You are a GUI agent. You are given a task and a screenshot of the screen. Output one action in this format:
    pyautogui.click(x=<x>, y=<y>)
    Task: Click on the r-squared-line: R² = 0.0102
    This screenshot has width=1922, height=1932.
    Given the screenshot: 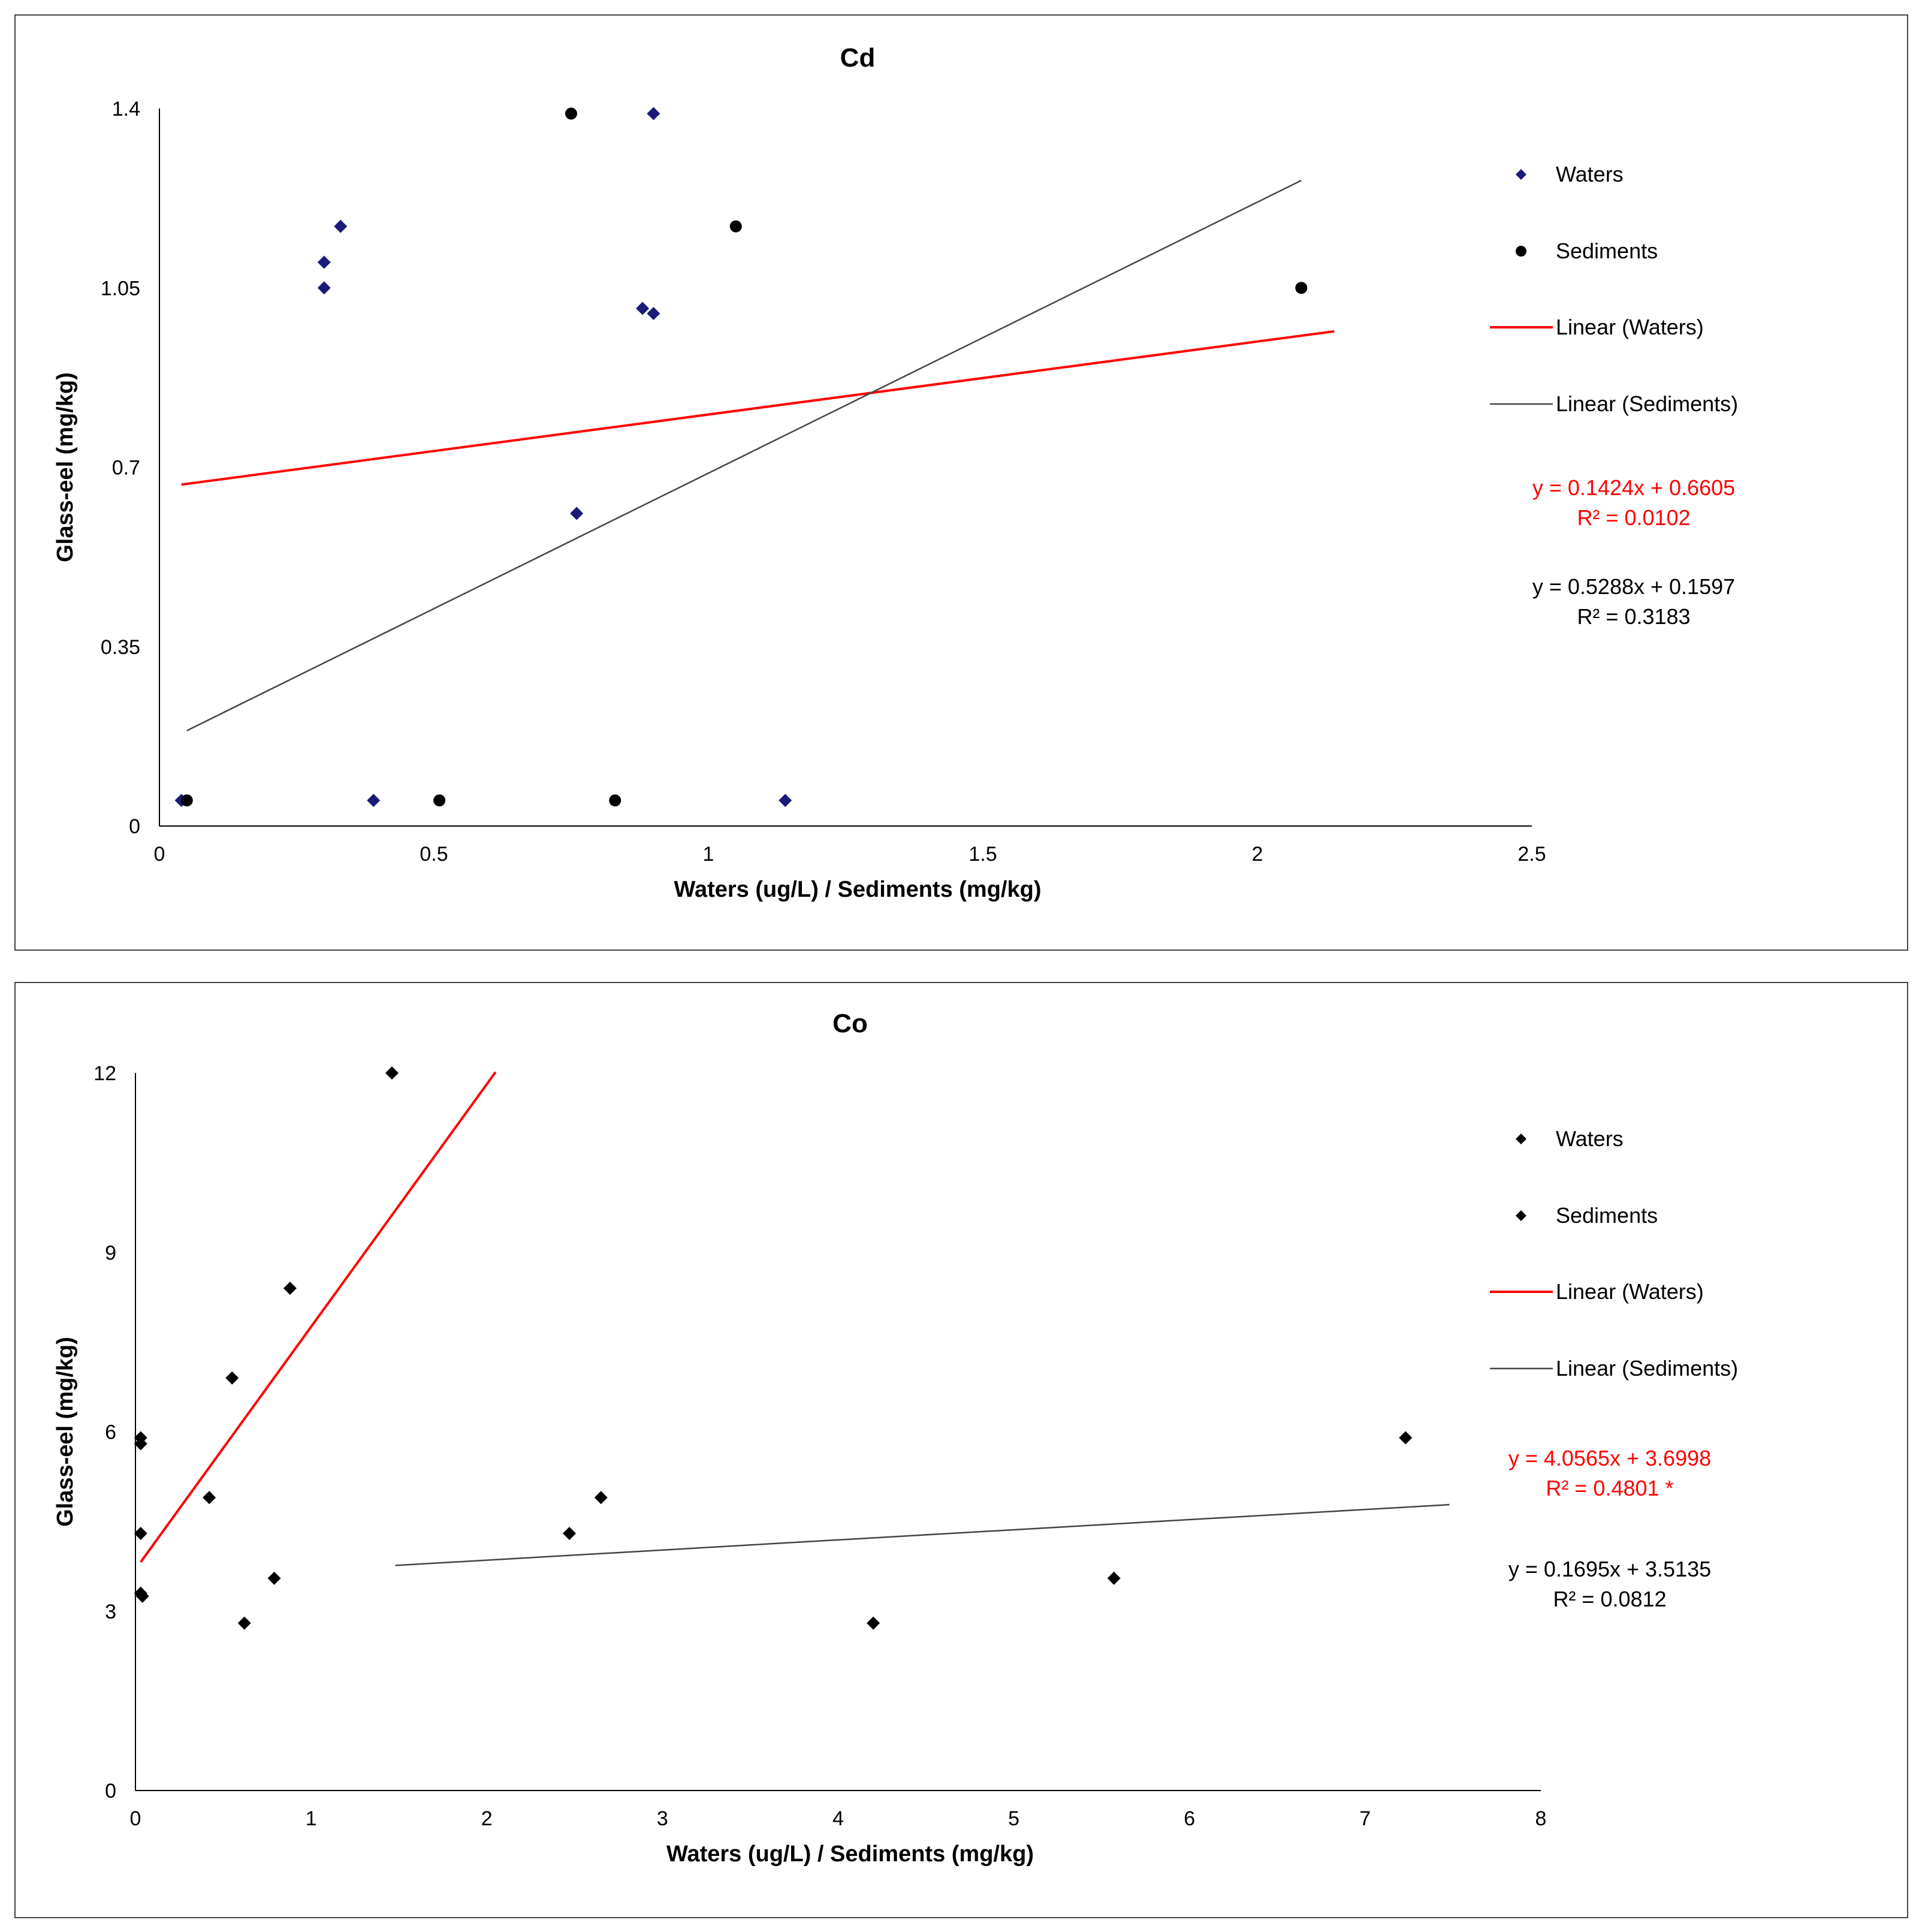 What is the action you would take?
    pyautogui.click(x=1634, y=517)
    